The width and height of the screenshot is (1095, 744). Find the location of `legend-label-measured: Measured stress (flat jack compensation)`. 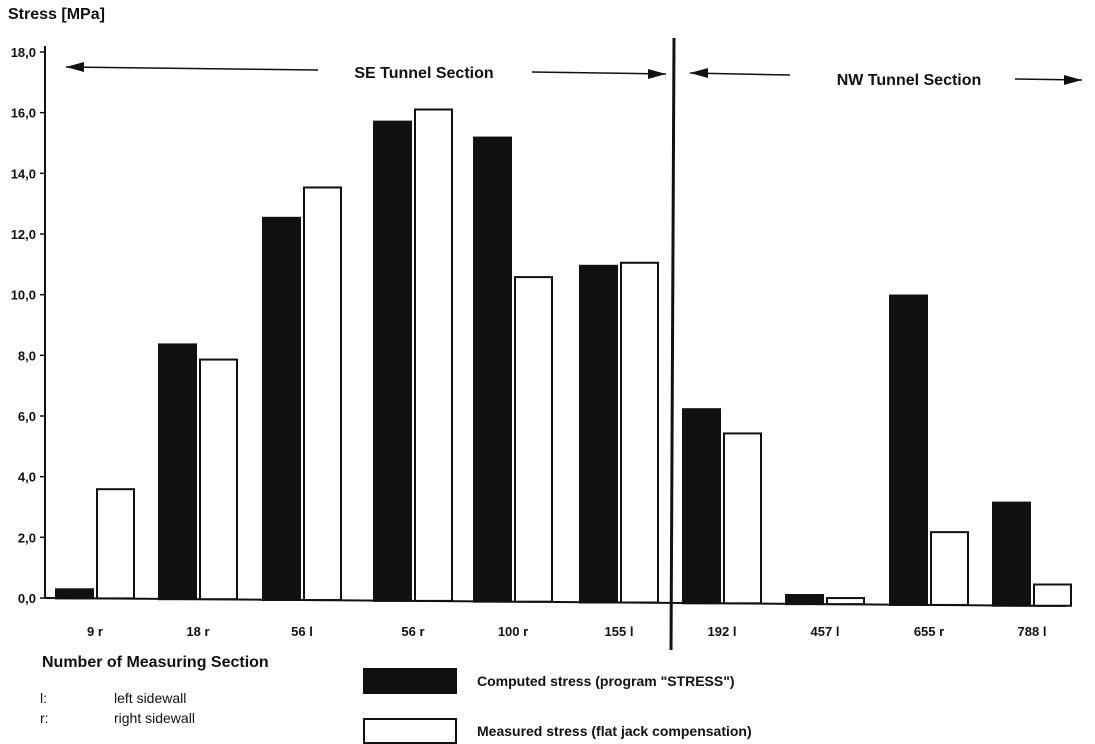

legend-label-measured: Measured stress (flat jack compensation) is located at coordinates (614, 731).